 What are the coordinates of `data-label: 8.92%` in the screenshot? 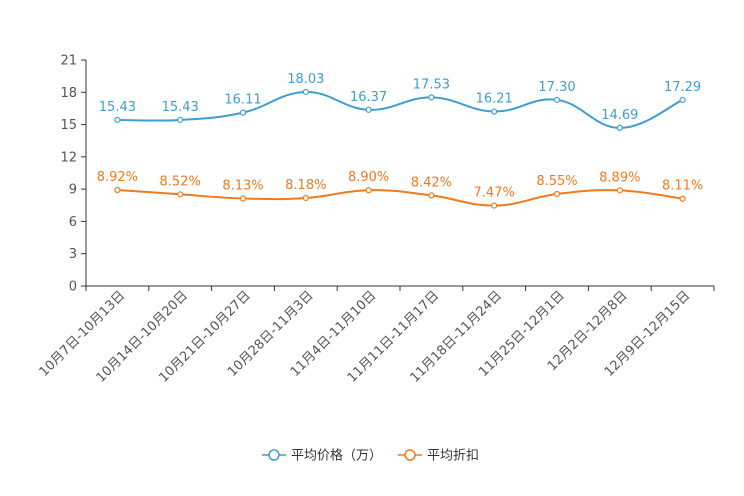 It's located at (117, 177).